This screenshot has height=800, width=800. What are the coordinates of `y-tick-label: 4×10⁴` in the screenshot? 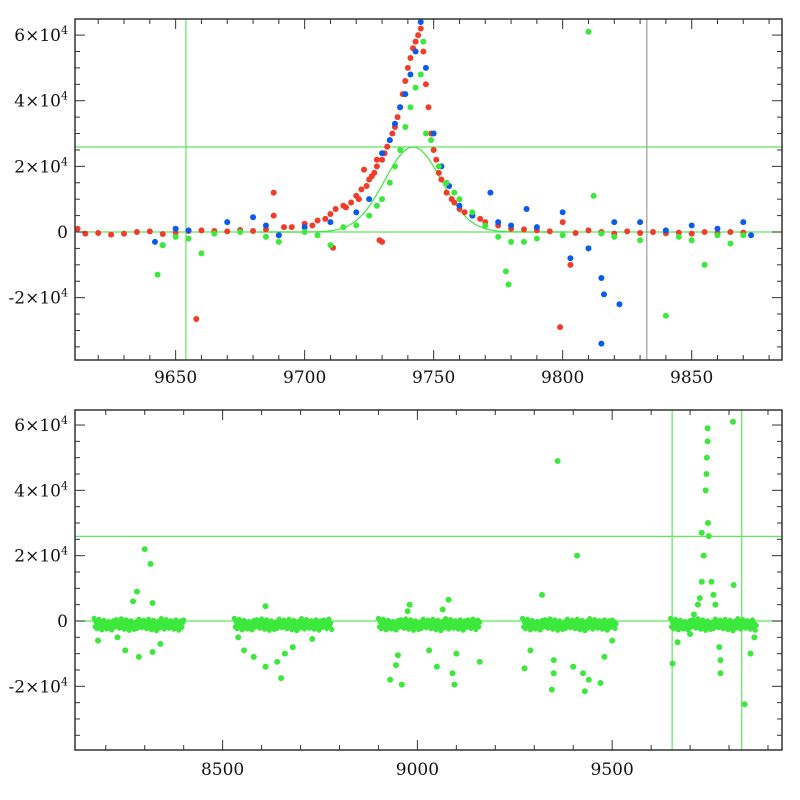 It's located at (41, 101).